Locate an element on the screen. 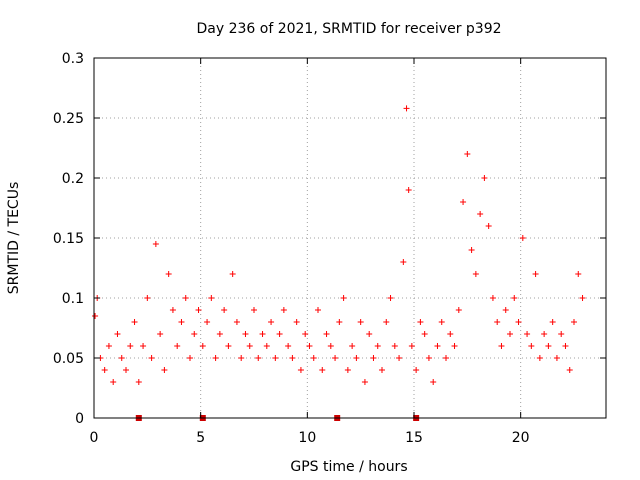 This screenshot has width=640, height=480. y-tick-label: 0 is located at coordinates (79, 419).